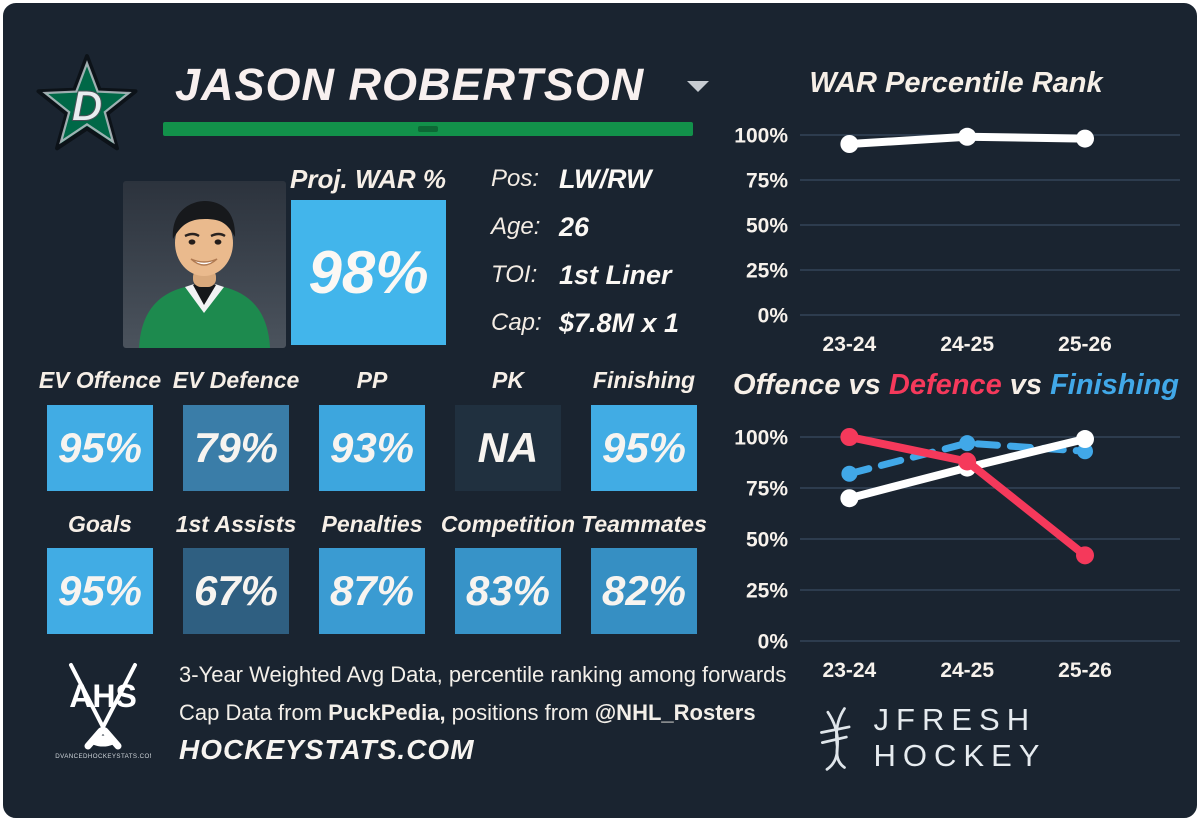 This screenshot has height=821, width=1200. I want to click on age-value: 26, so click(574, 226).